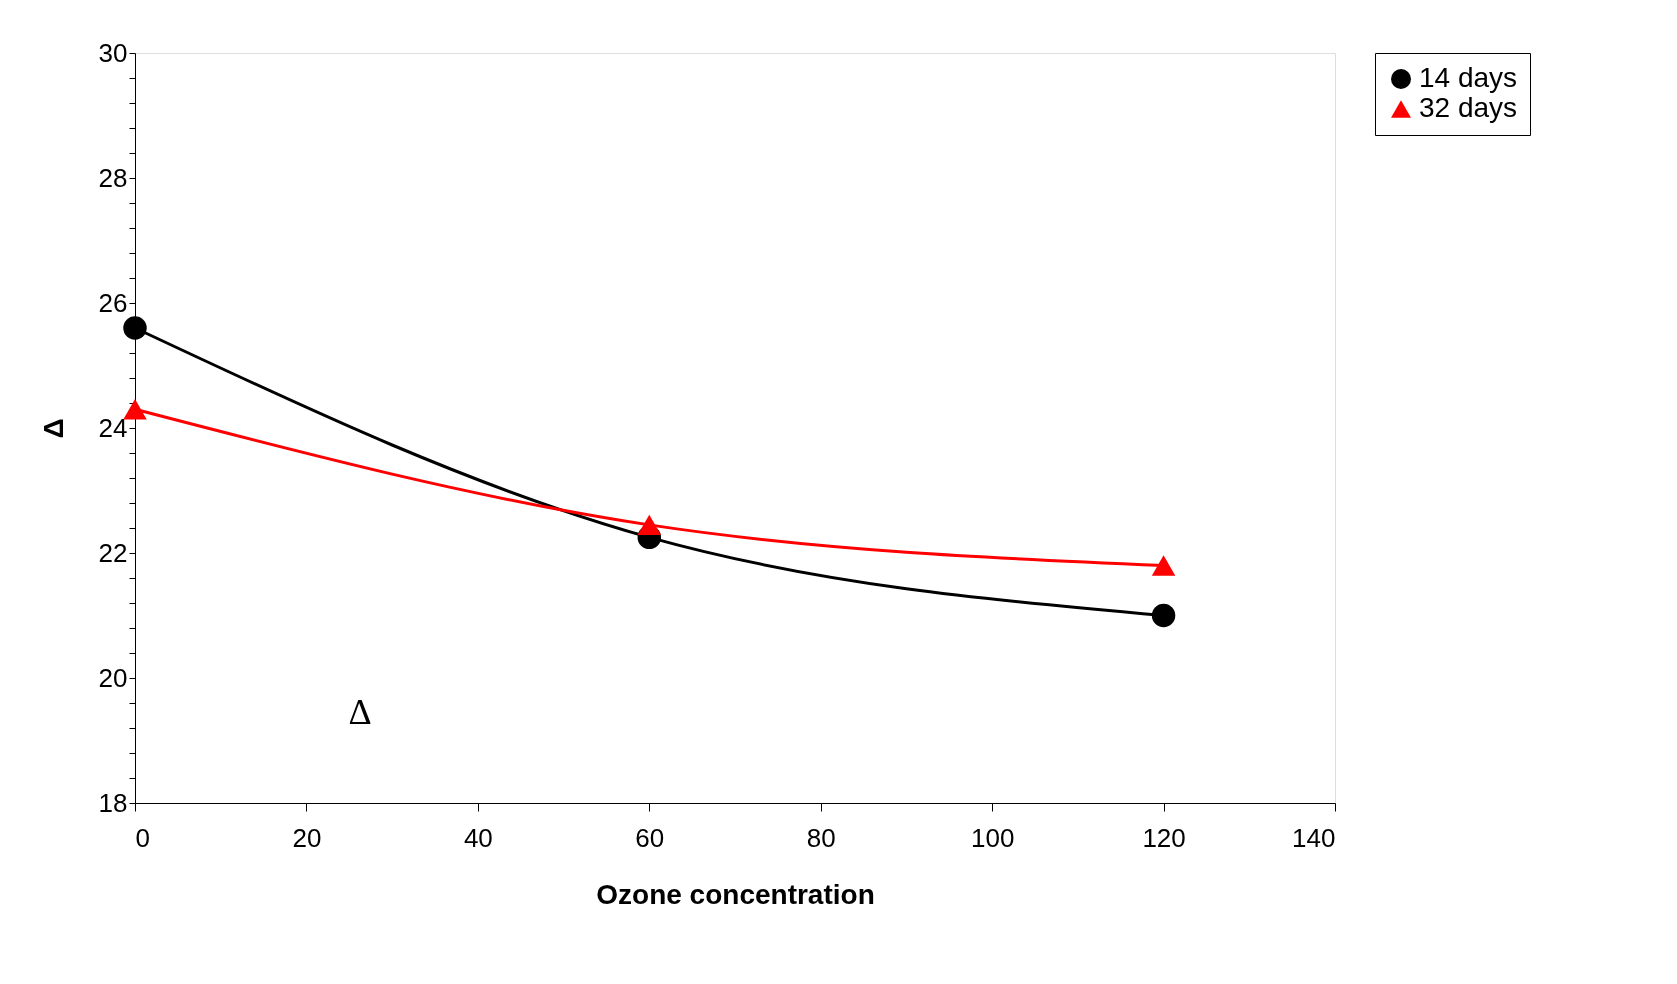 The image size is (1677, 984). Describe the element at coordinates (992, 837) in the screenshot. I see `x-tick-label: 100` at that location.